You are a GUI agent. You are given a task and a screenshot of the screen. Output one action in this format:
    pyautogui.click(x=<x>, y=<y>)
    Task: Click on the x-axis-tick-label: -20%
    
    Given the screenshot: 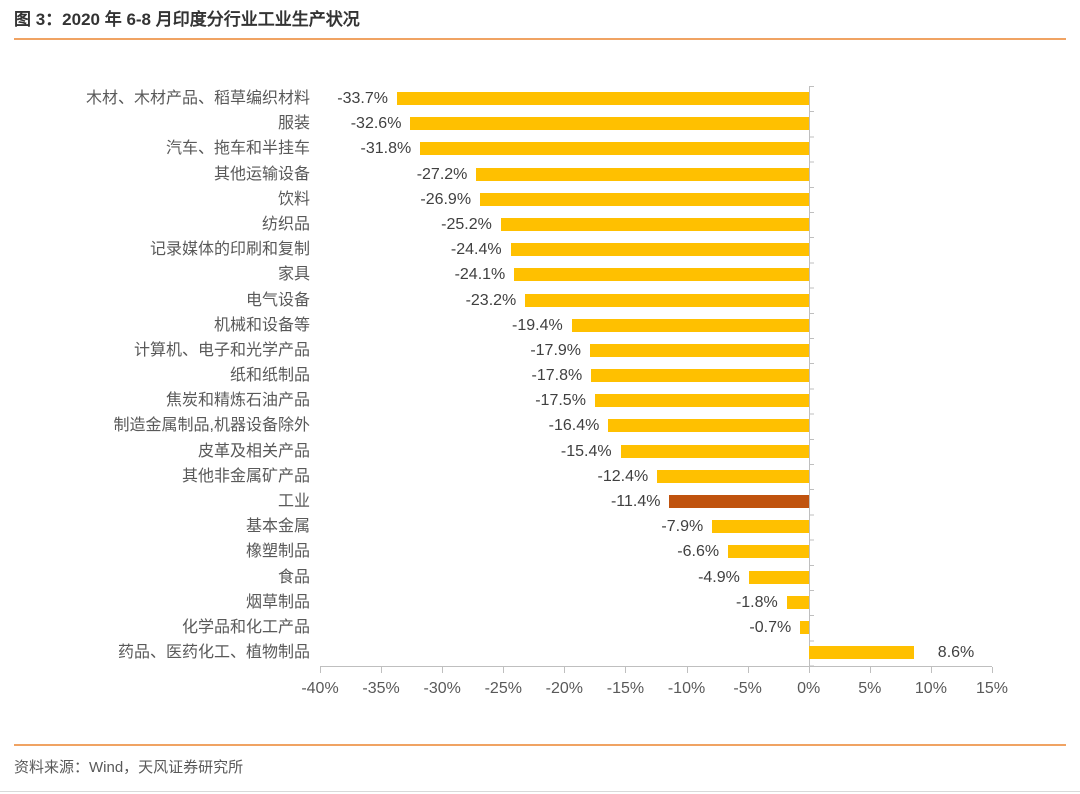 What is the action you would take?
    pyautogui.click(x=564, y=688)
    